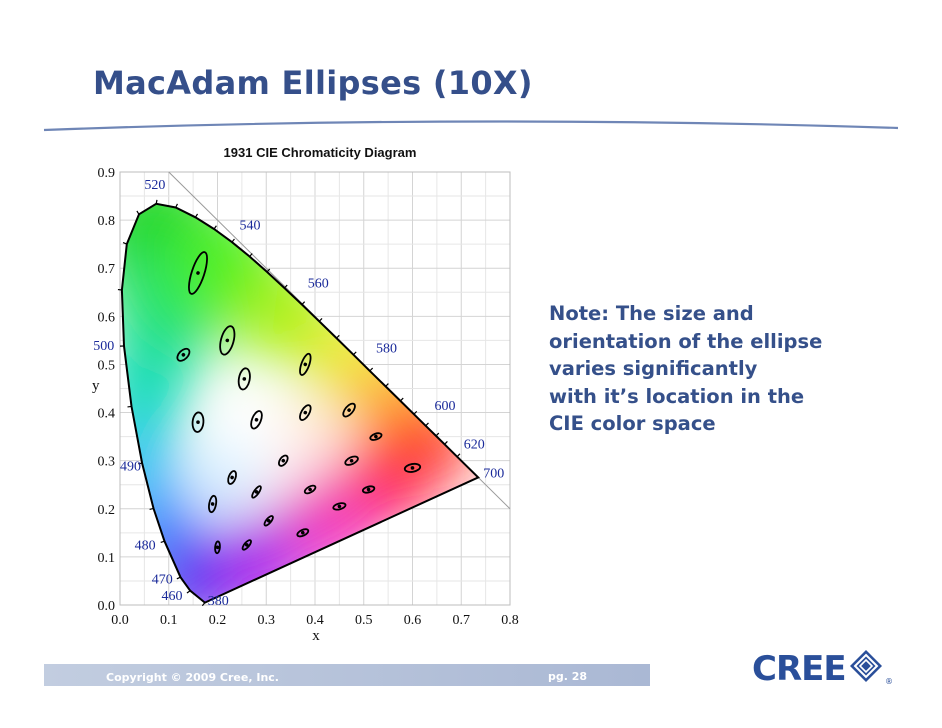  I want to click on wavelength-label: 560, so click(318, 283).